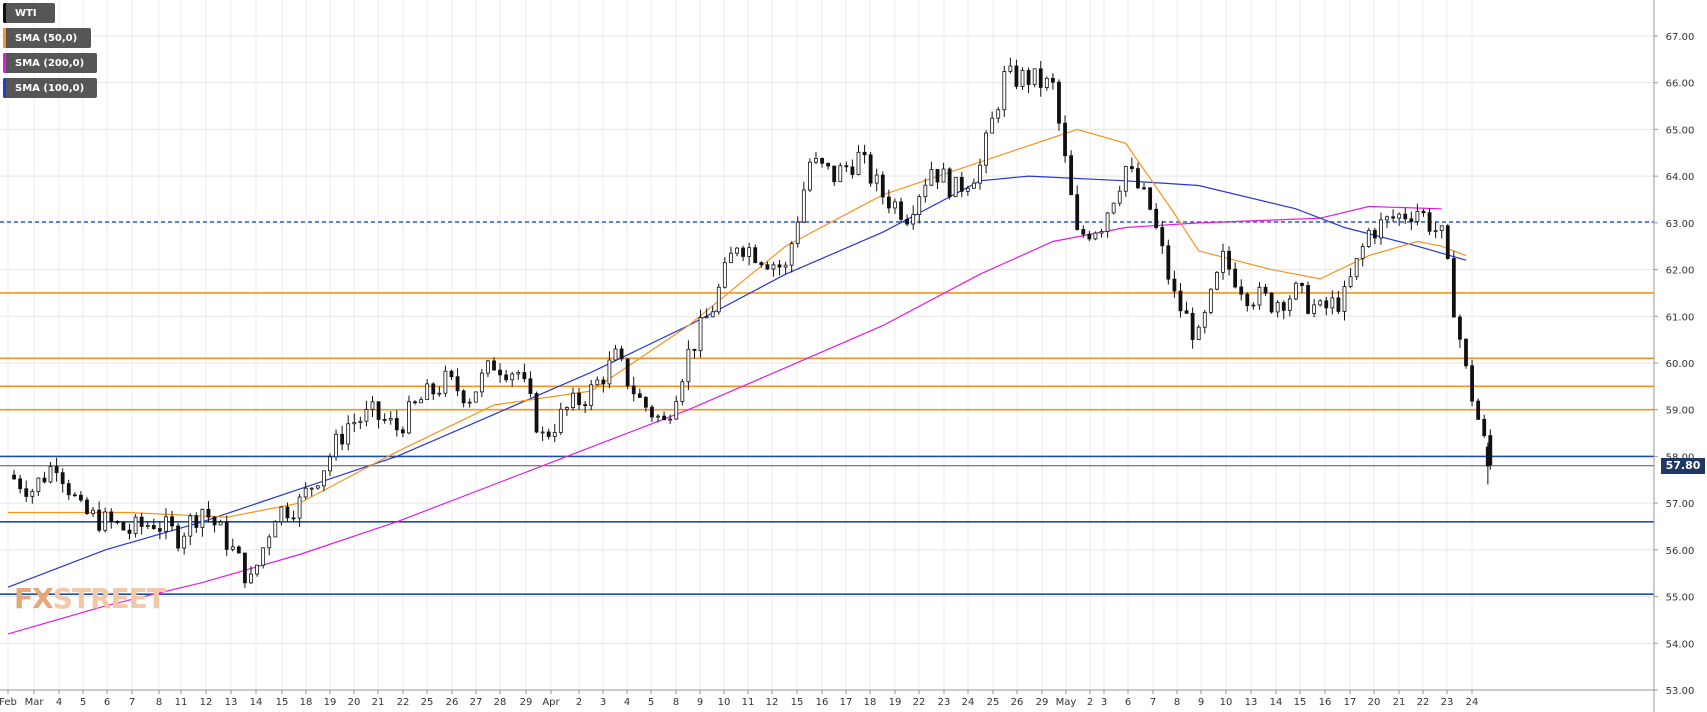 The width and height of the screenshot is (1707, 712). I want to click on legend-sma-50-label: SMA (50,0), so click(46, 38).